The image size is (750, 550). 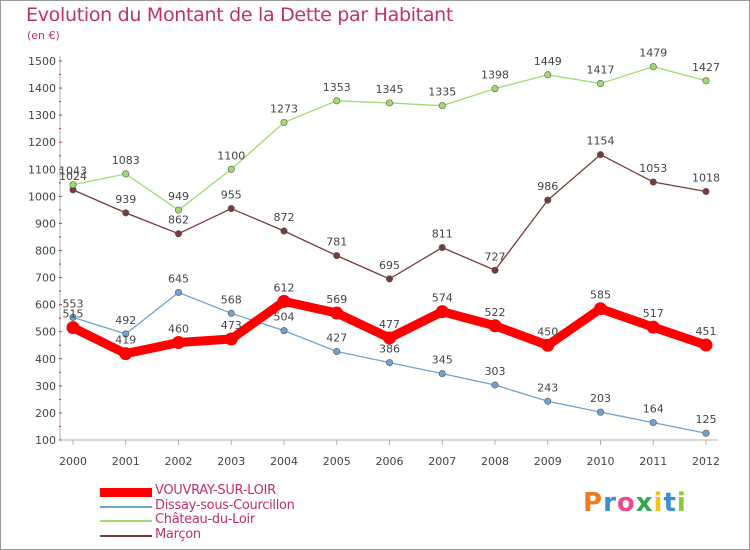 What do you see at coordinates (653, 168) in the screenshot?
I see `data-label: 1053` at bounding box center [653, 168].